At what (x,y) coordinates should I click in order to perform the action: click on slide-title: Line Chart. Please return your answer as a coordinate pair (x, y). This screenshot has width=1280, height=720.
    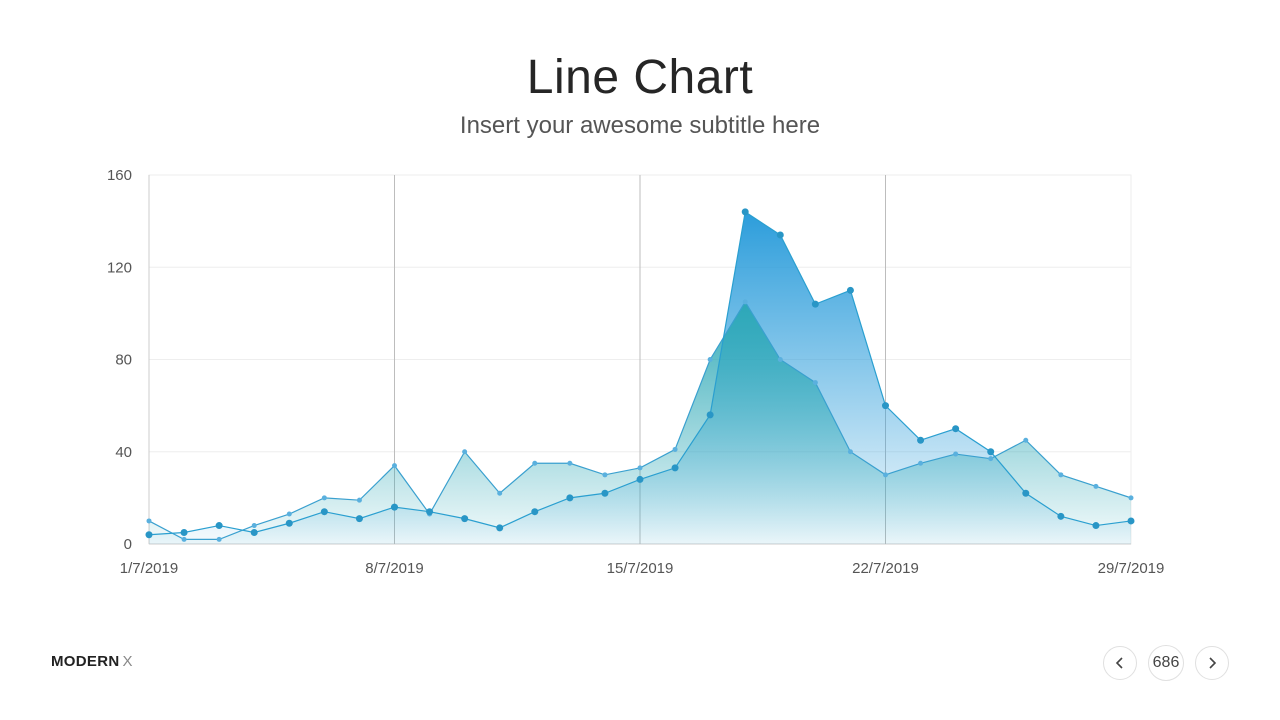
    Looking at the image, I should click on (640, 77).